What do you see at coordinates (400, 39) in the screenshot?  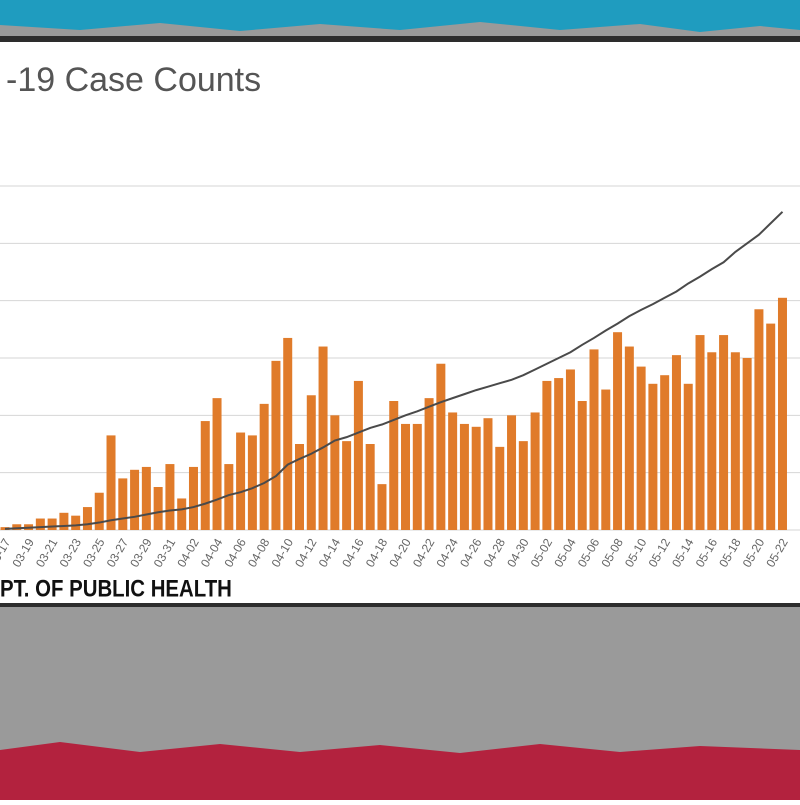 I see `frame-top` at bounding box center [400, 39].